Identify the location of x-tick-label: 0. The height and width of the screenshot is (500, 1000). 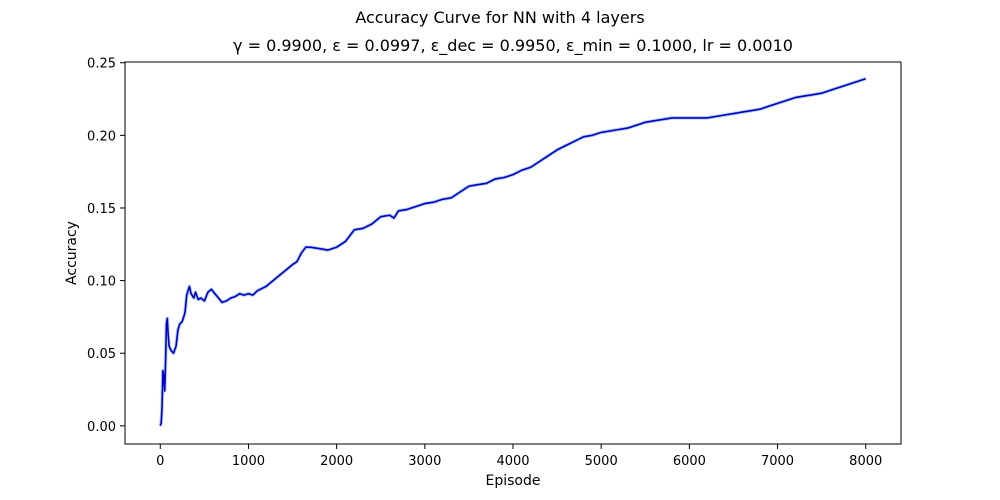
(160, 461).